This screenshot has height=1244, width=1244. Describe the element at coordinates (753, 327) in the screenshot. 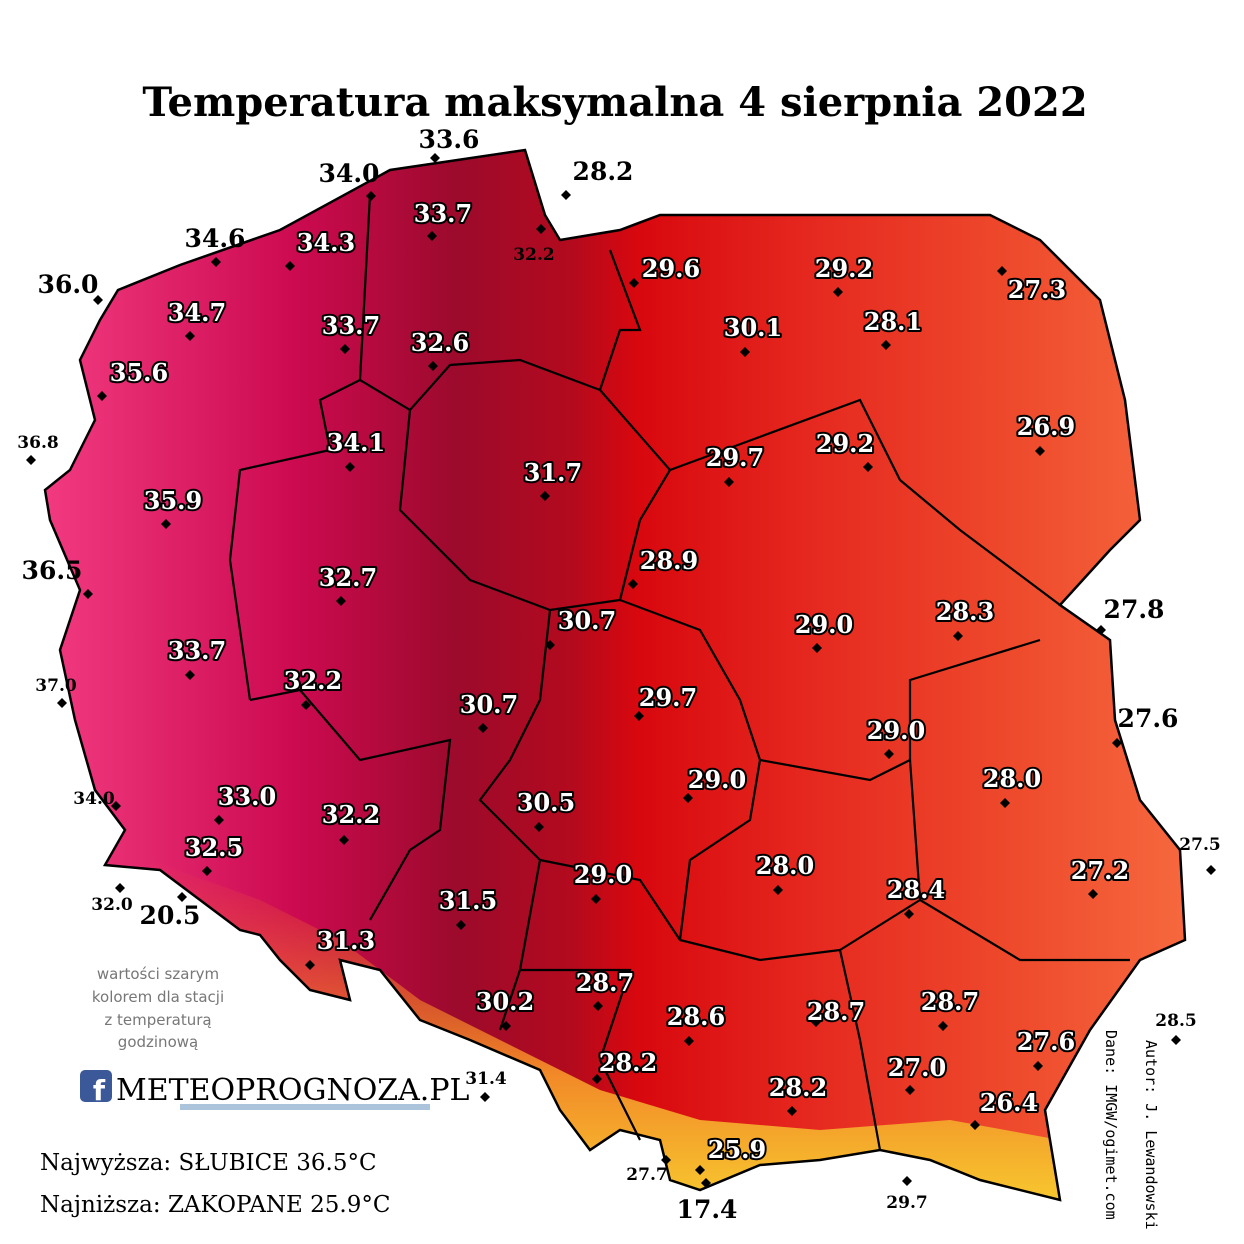

I see `station-value: 30.1` at that location.